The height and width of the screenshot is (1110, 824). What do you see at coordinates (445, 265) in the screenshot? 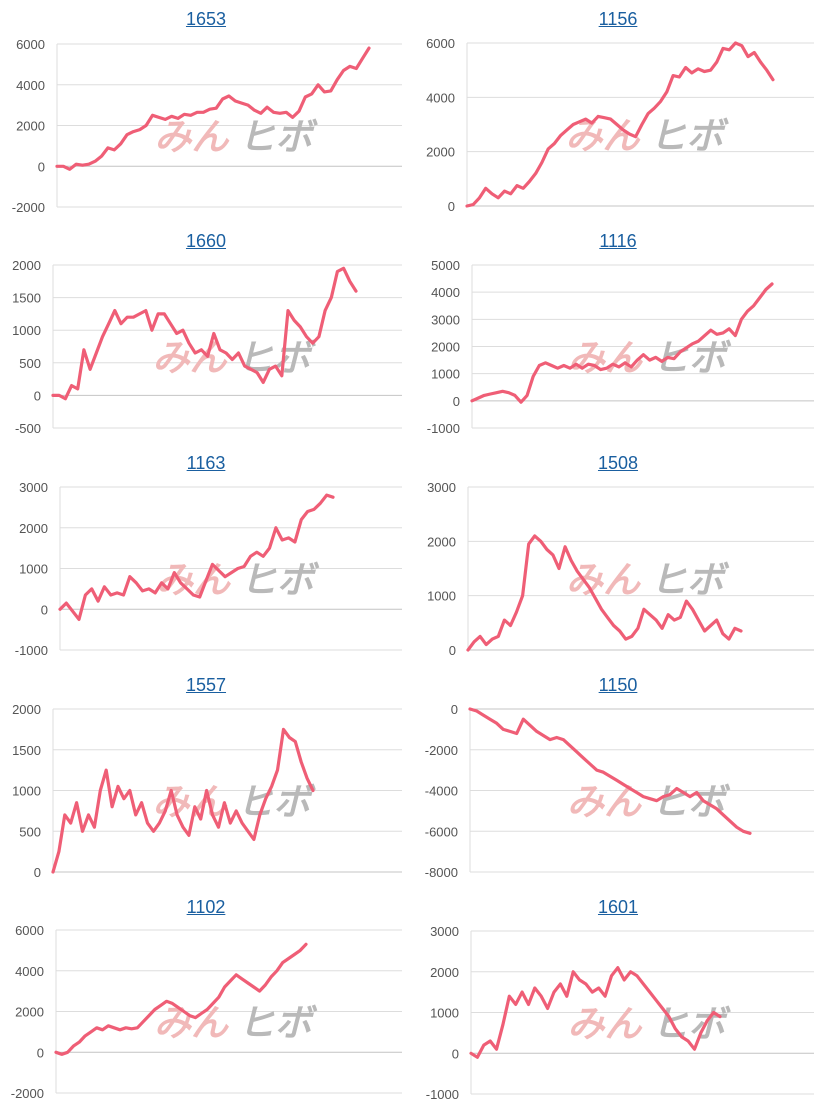
I see `y-tick-label: 5000` at bounding box center [445, 265].